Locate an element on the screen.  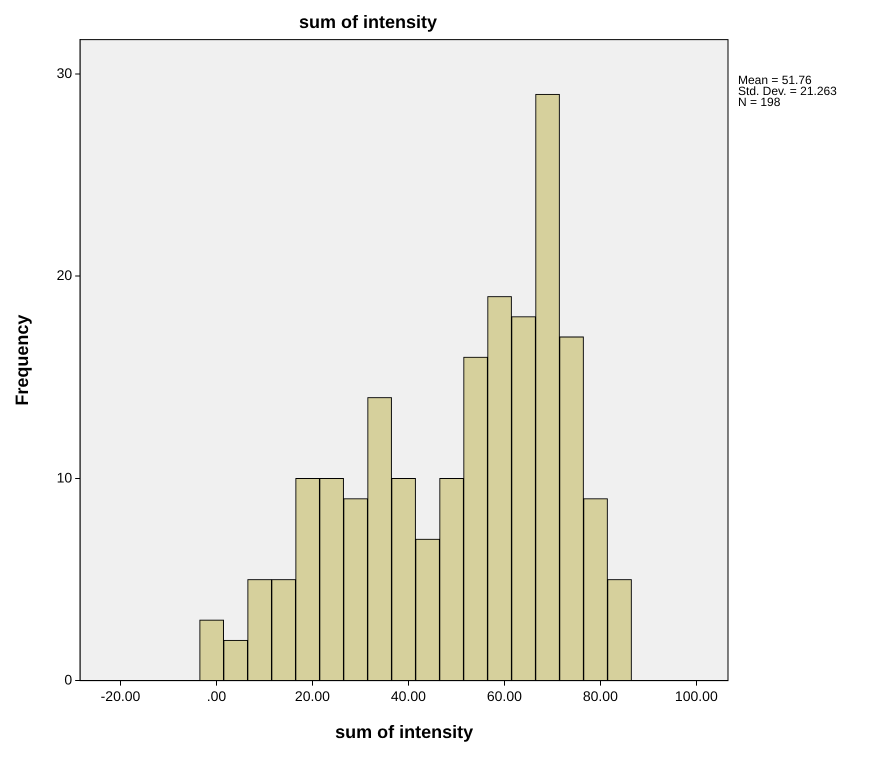
x-tick-label: -20.00 is located at coordinates (120, 696).